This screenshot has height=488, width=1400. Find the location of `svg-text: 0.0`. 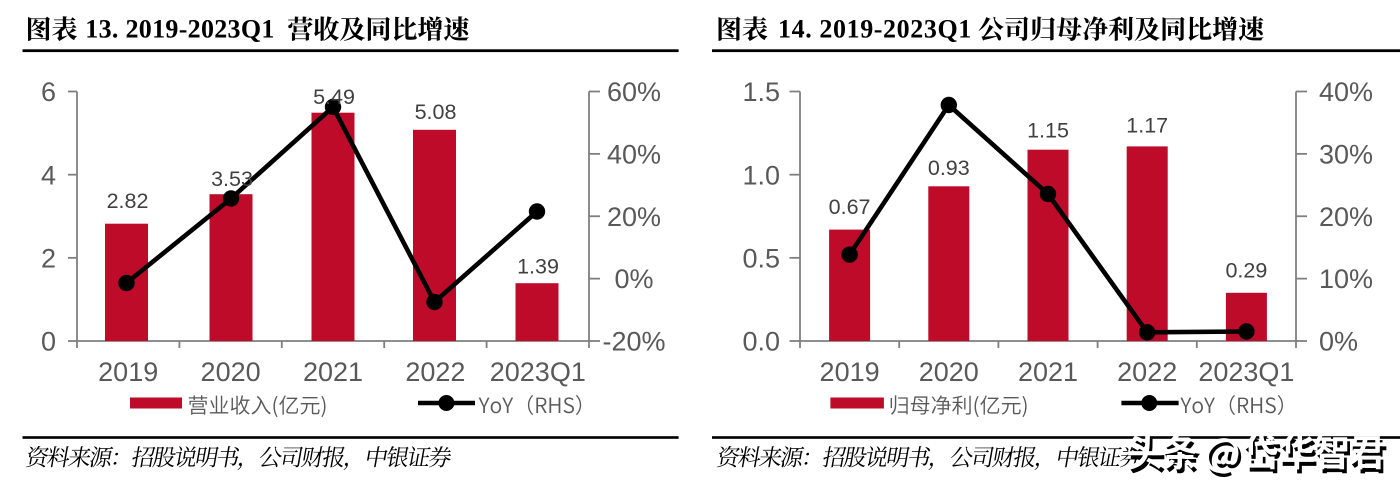

svg-text: 0.0 is located at coordinates (761, 342).